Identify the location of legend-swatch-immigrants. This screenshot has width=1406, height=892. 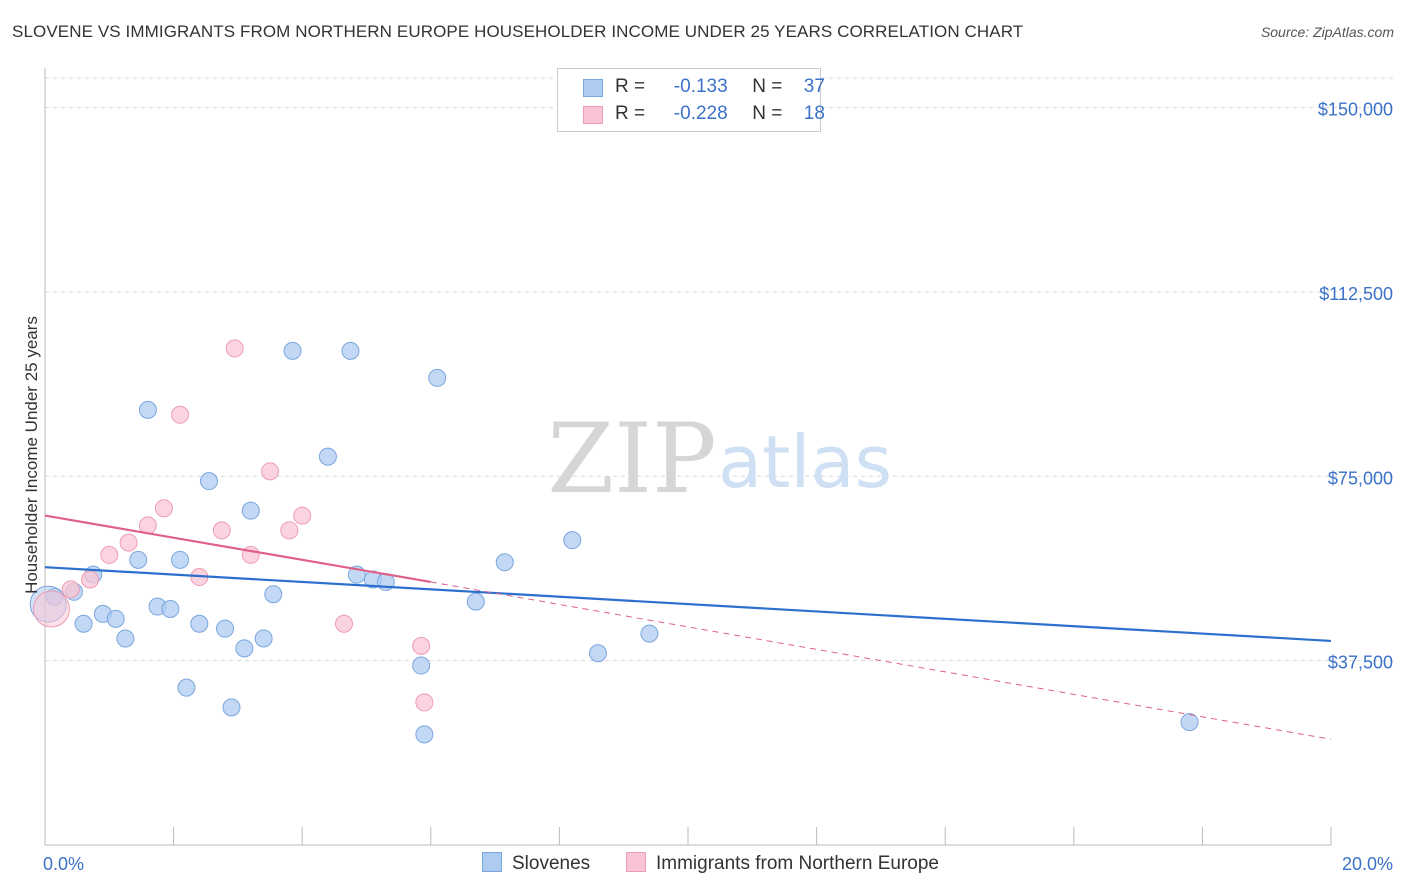
(593, 115).